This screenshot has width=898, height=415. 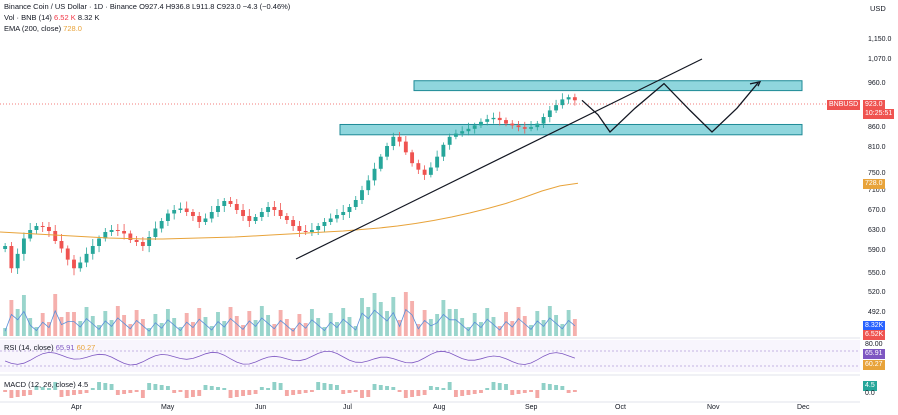 I want to click on ema-legend: EMA (200, close) 728.0, so click(x=43, y=28).